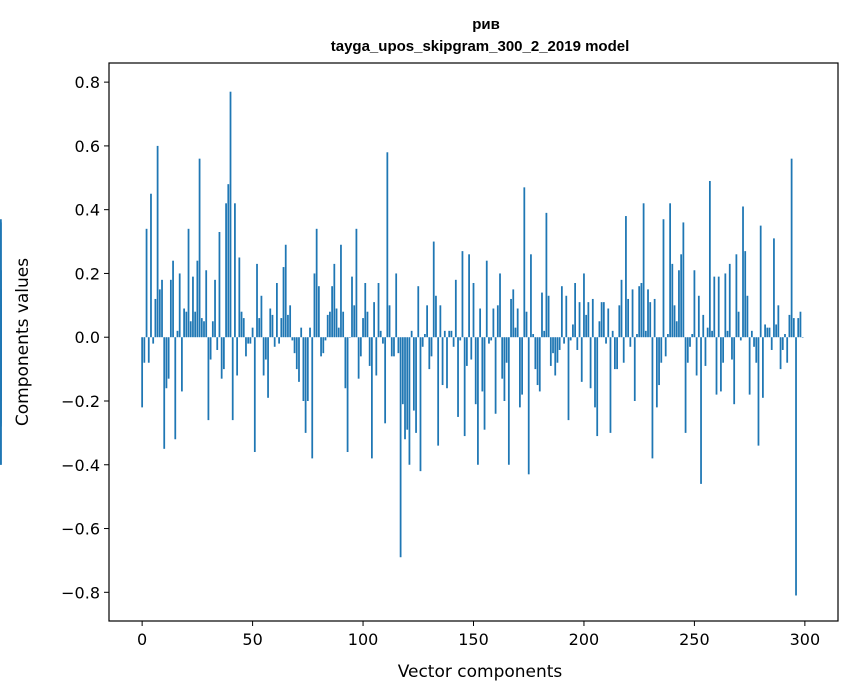 This screenshot has width=867, height=696. What do you see at coordinates (252, 639) in the screenshot?
I see `x-tick-label: 50` at bounding box center [252, 639].